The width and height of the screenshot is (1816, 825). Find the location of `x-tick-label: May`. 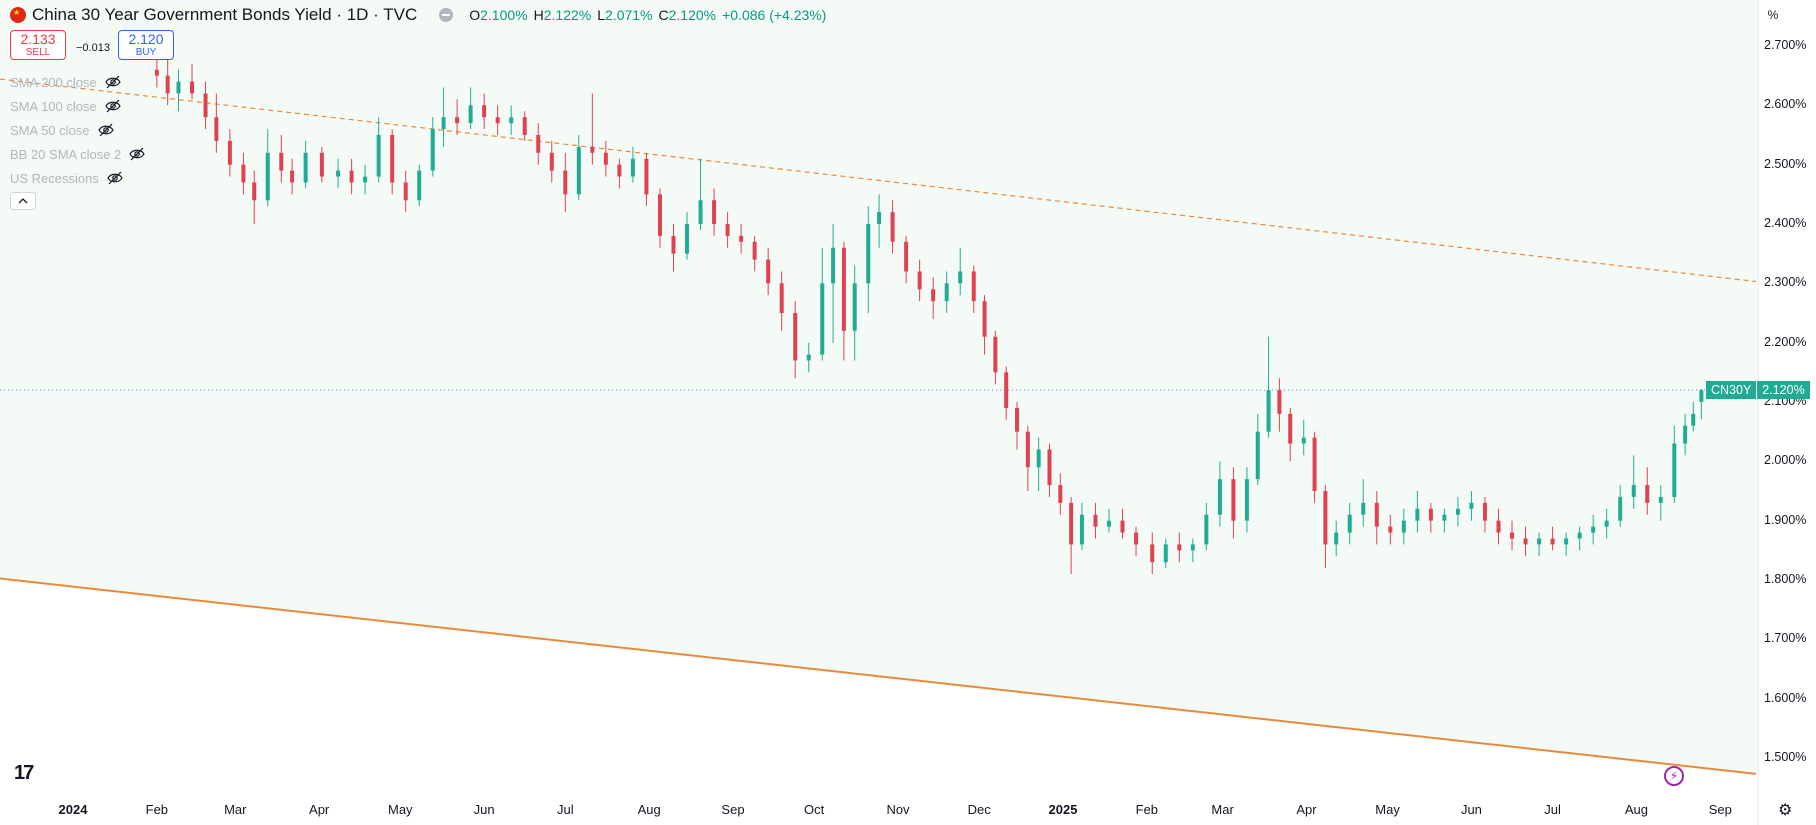

x-tick-label: May is located at coordinates (1387, 809).